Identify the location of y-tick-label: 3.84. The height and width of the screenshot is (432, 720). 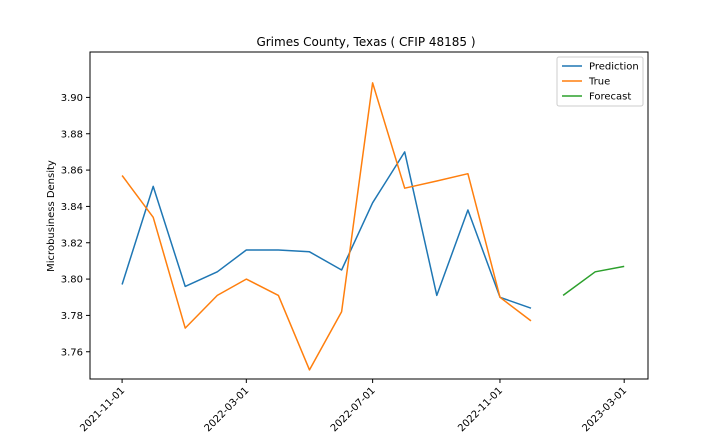
(72, 207).